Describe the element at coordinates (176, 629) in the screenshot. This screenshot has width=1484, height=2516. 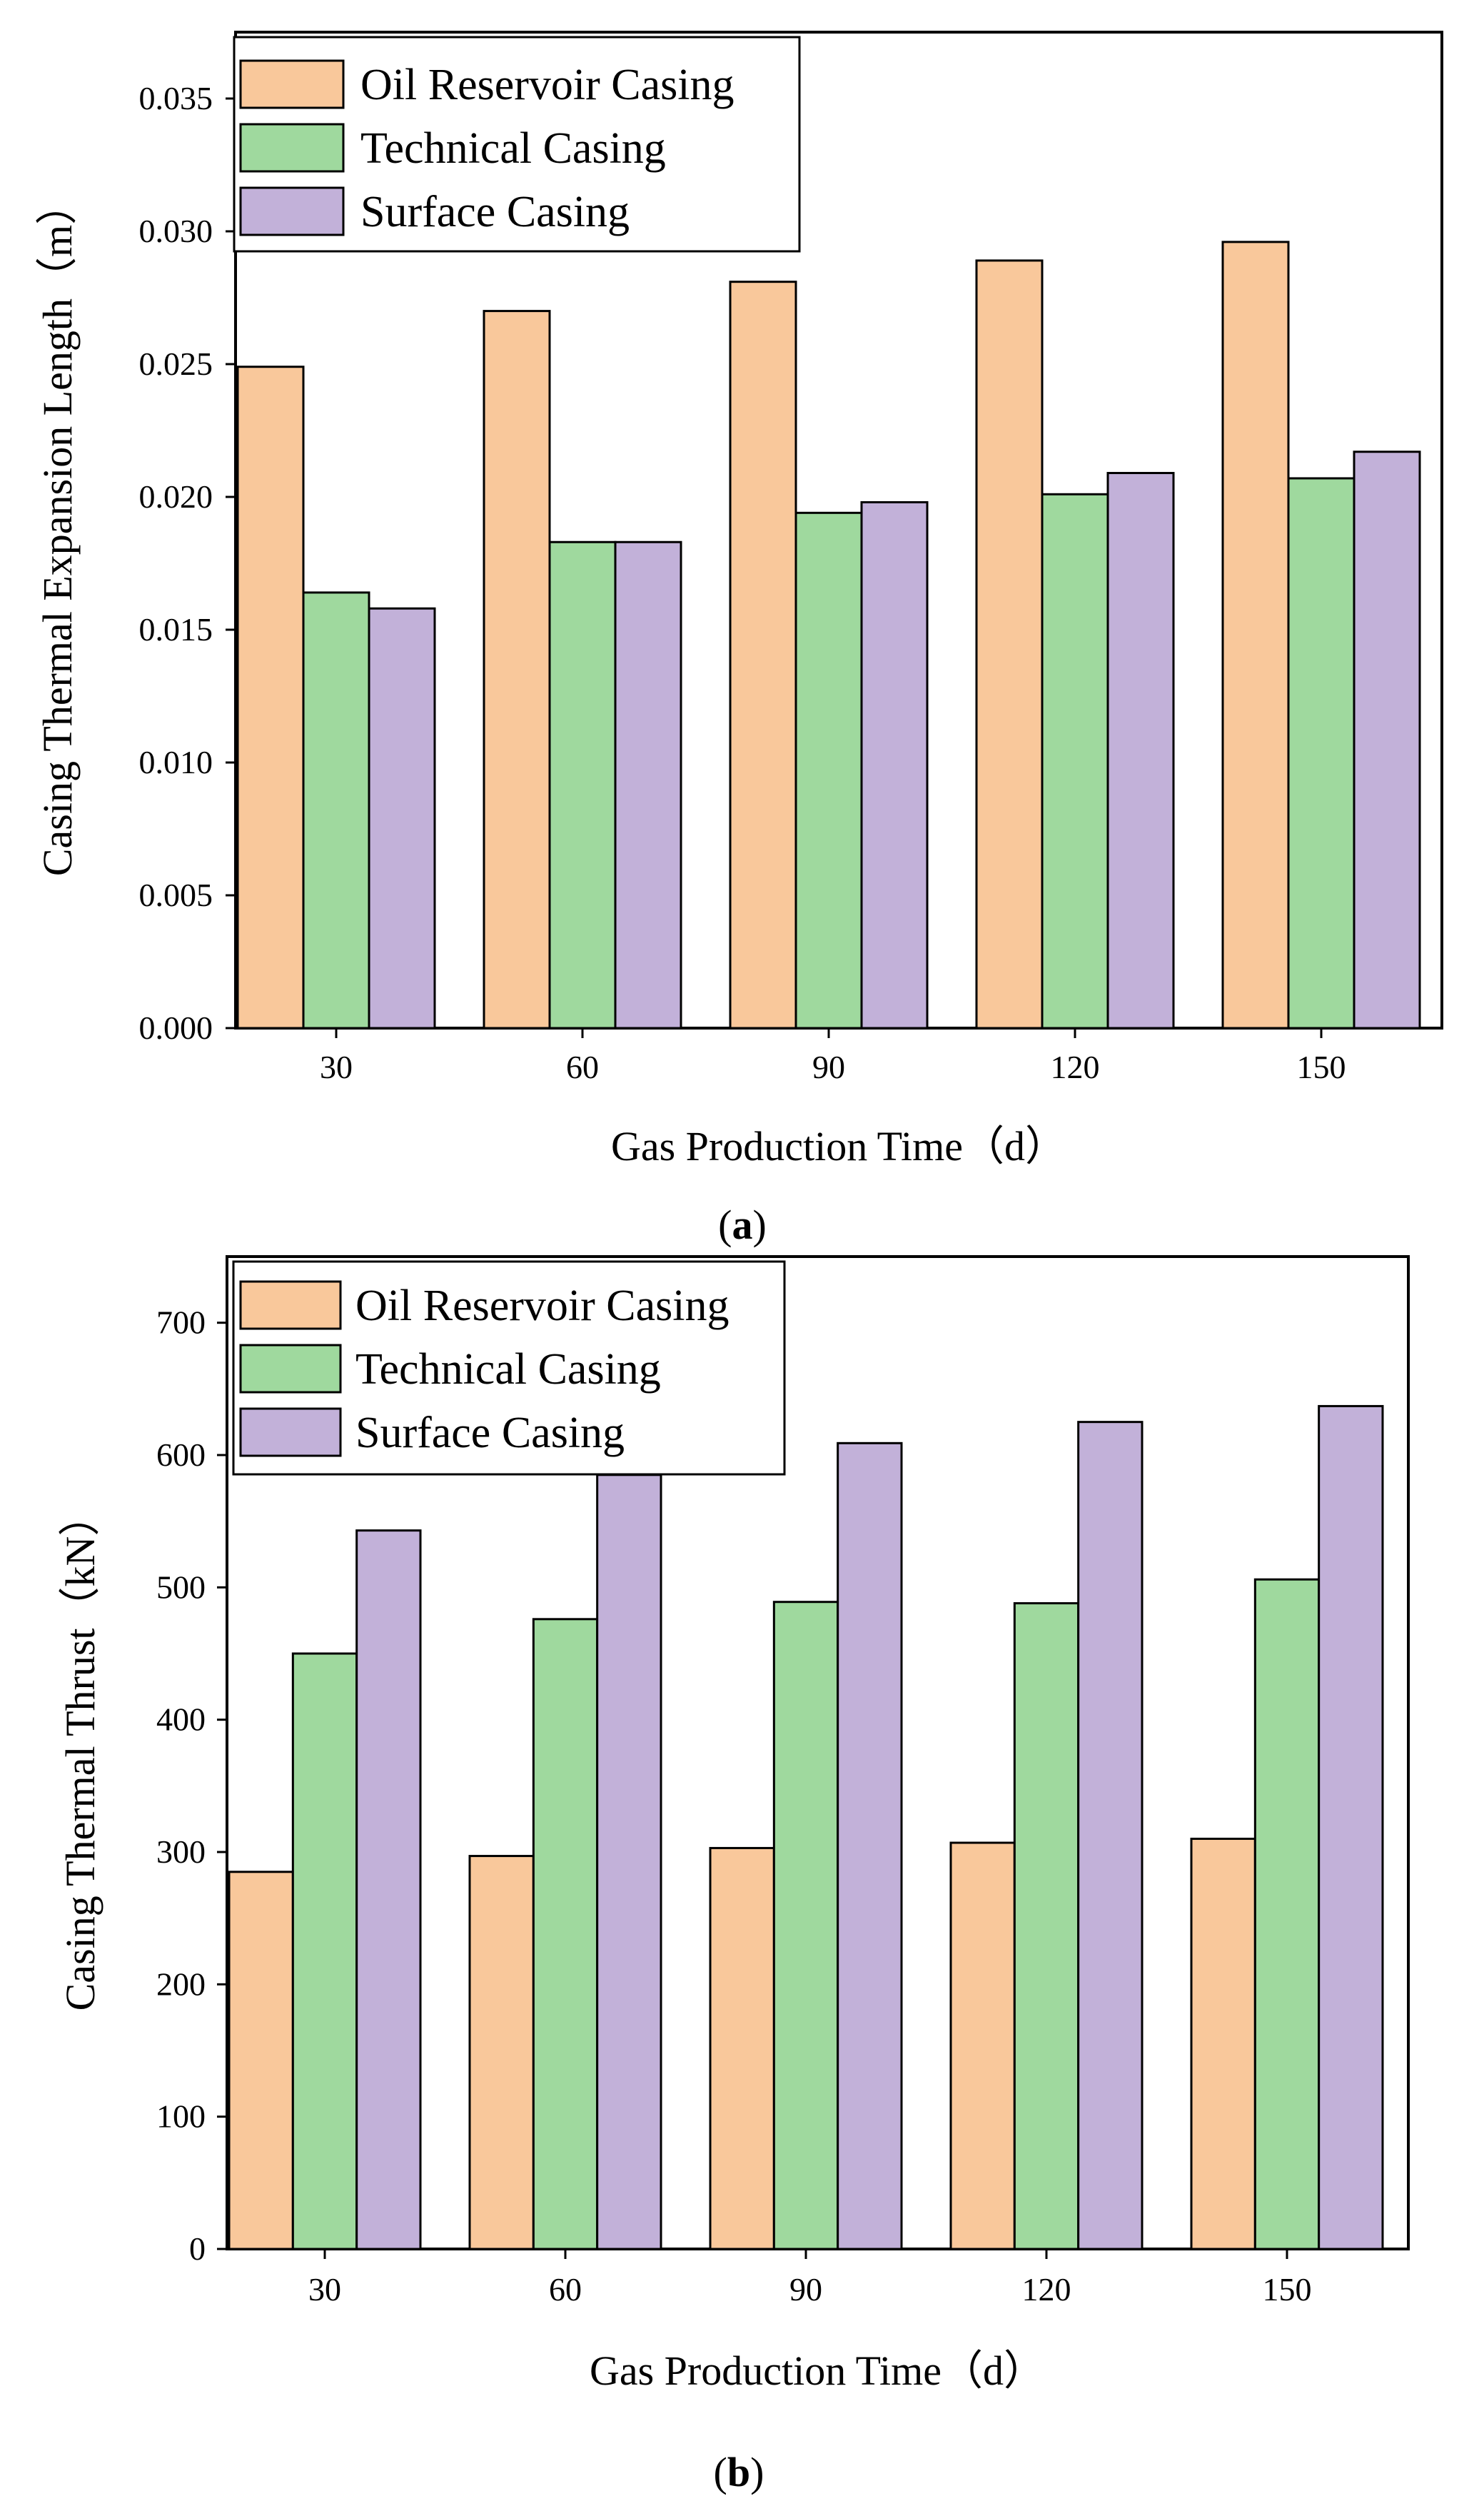
I see `y-tick-label: 0.015` at that location.